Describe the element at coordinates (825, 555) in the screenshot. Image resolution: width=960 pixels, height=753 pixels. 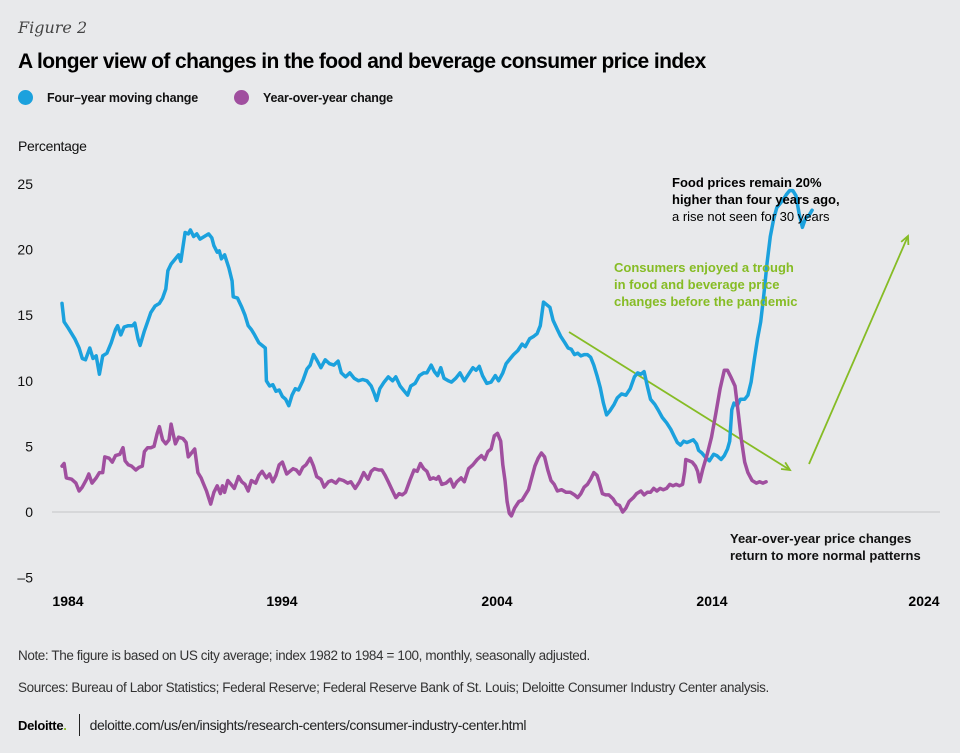
I see `annotation-bottom-line2: return to more normal patterns` at that location.